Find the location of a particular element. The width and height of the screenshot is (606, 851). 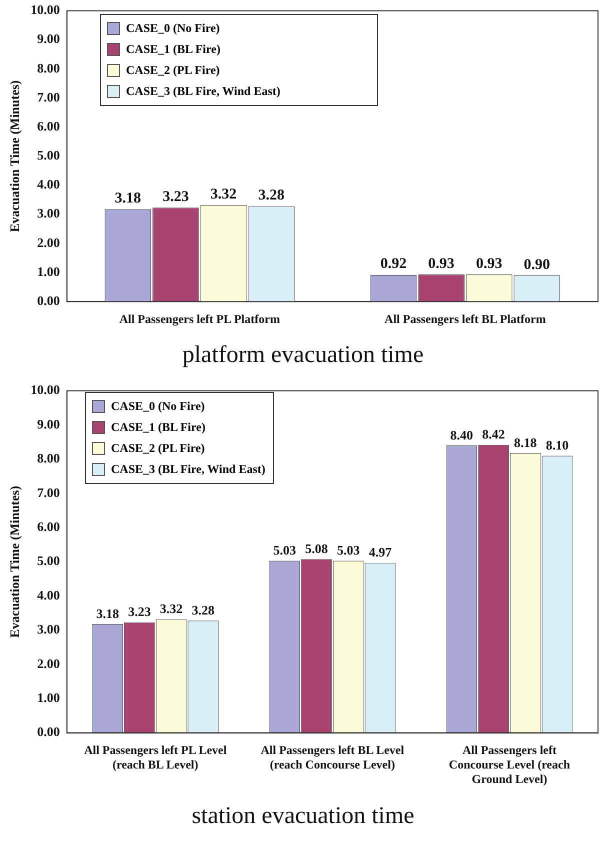

data-label: 8.40 is located at coordinates (462, 434).